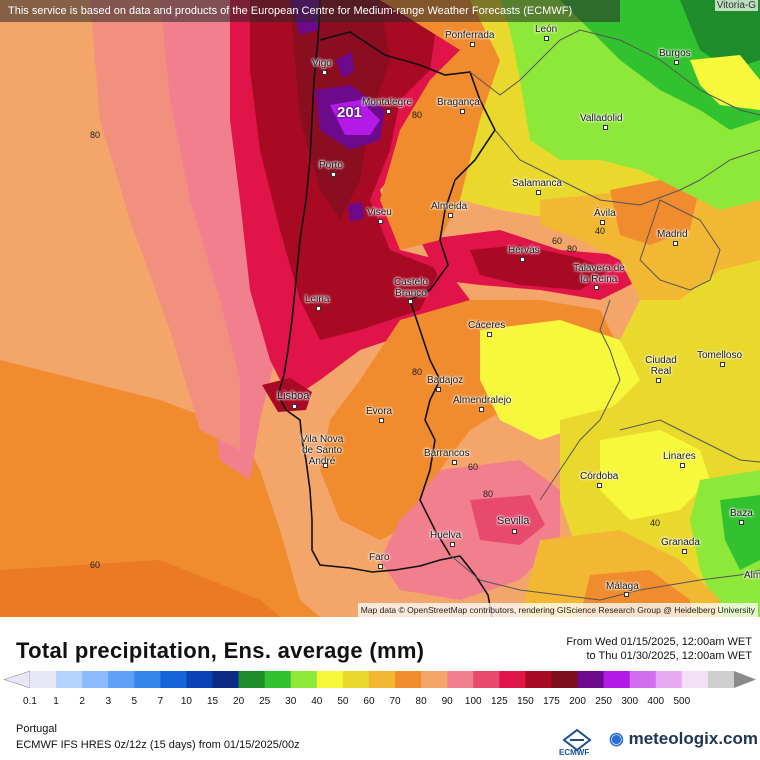 This screenshot has width=760, height=760. I want to click on legend-label: 20, so click(239, 701).